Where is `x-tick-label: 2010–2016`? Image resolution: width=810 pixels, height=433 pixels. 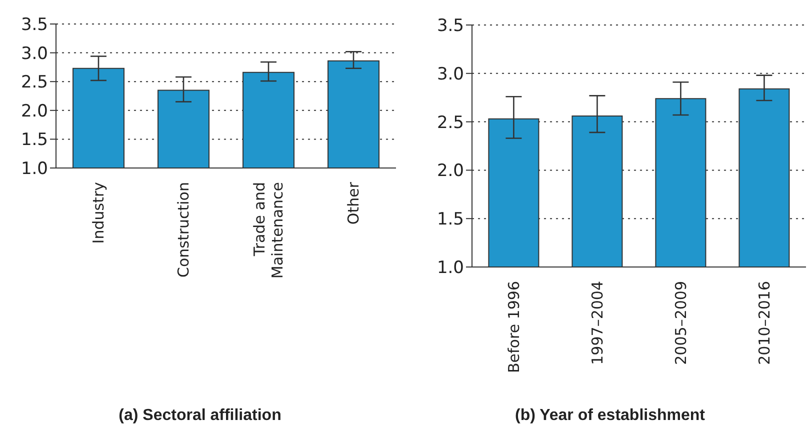
x-tick-label: 2010–2016 is located at coordinates (764, 323).